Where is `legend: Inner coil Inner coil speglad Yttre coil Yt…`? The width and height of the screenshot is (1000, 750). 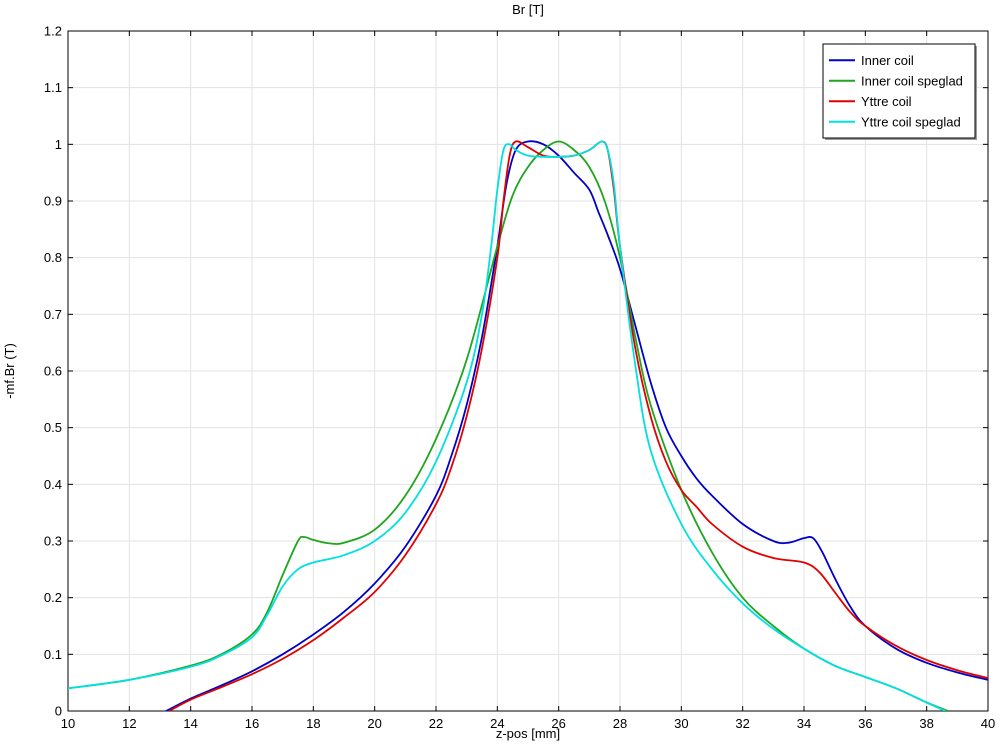 legend: Inner coil Inner coil speglad Yttre coil Yt… is located at coordinates (899, 91).